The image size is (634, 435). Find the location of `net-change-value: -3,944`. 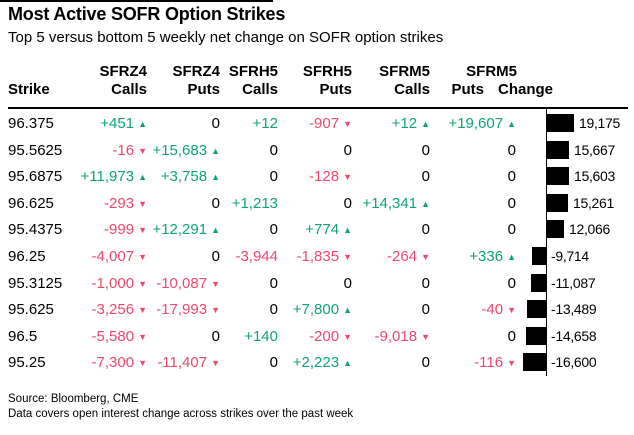

net-change-value: -3,944 is located at coordinates (256, 256).